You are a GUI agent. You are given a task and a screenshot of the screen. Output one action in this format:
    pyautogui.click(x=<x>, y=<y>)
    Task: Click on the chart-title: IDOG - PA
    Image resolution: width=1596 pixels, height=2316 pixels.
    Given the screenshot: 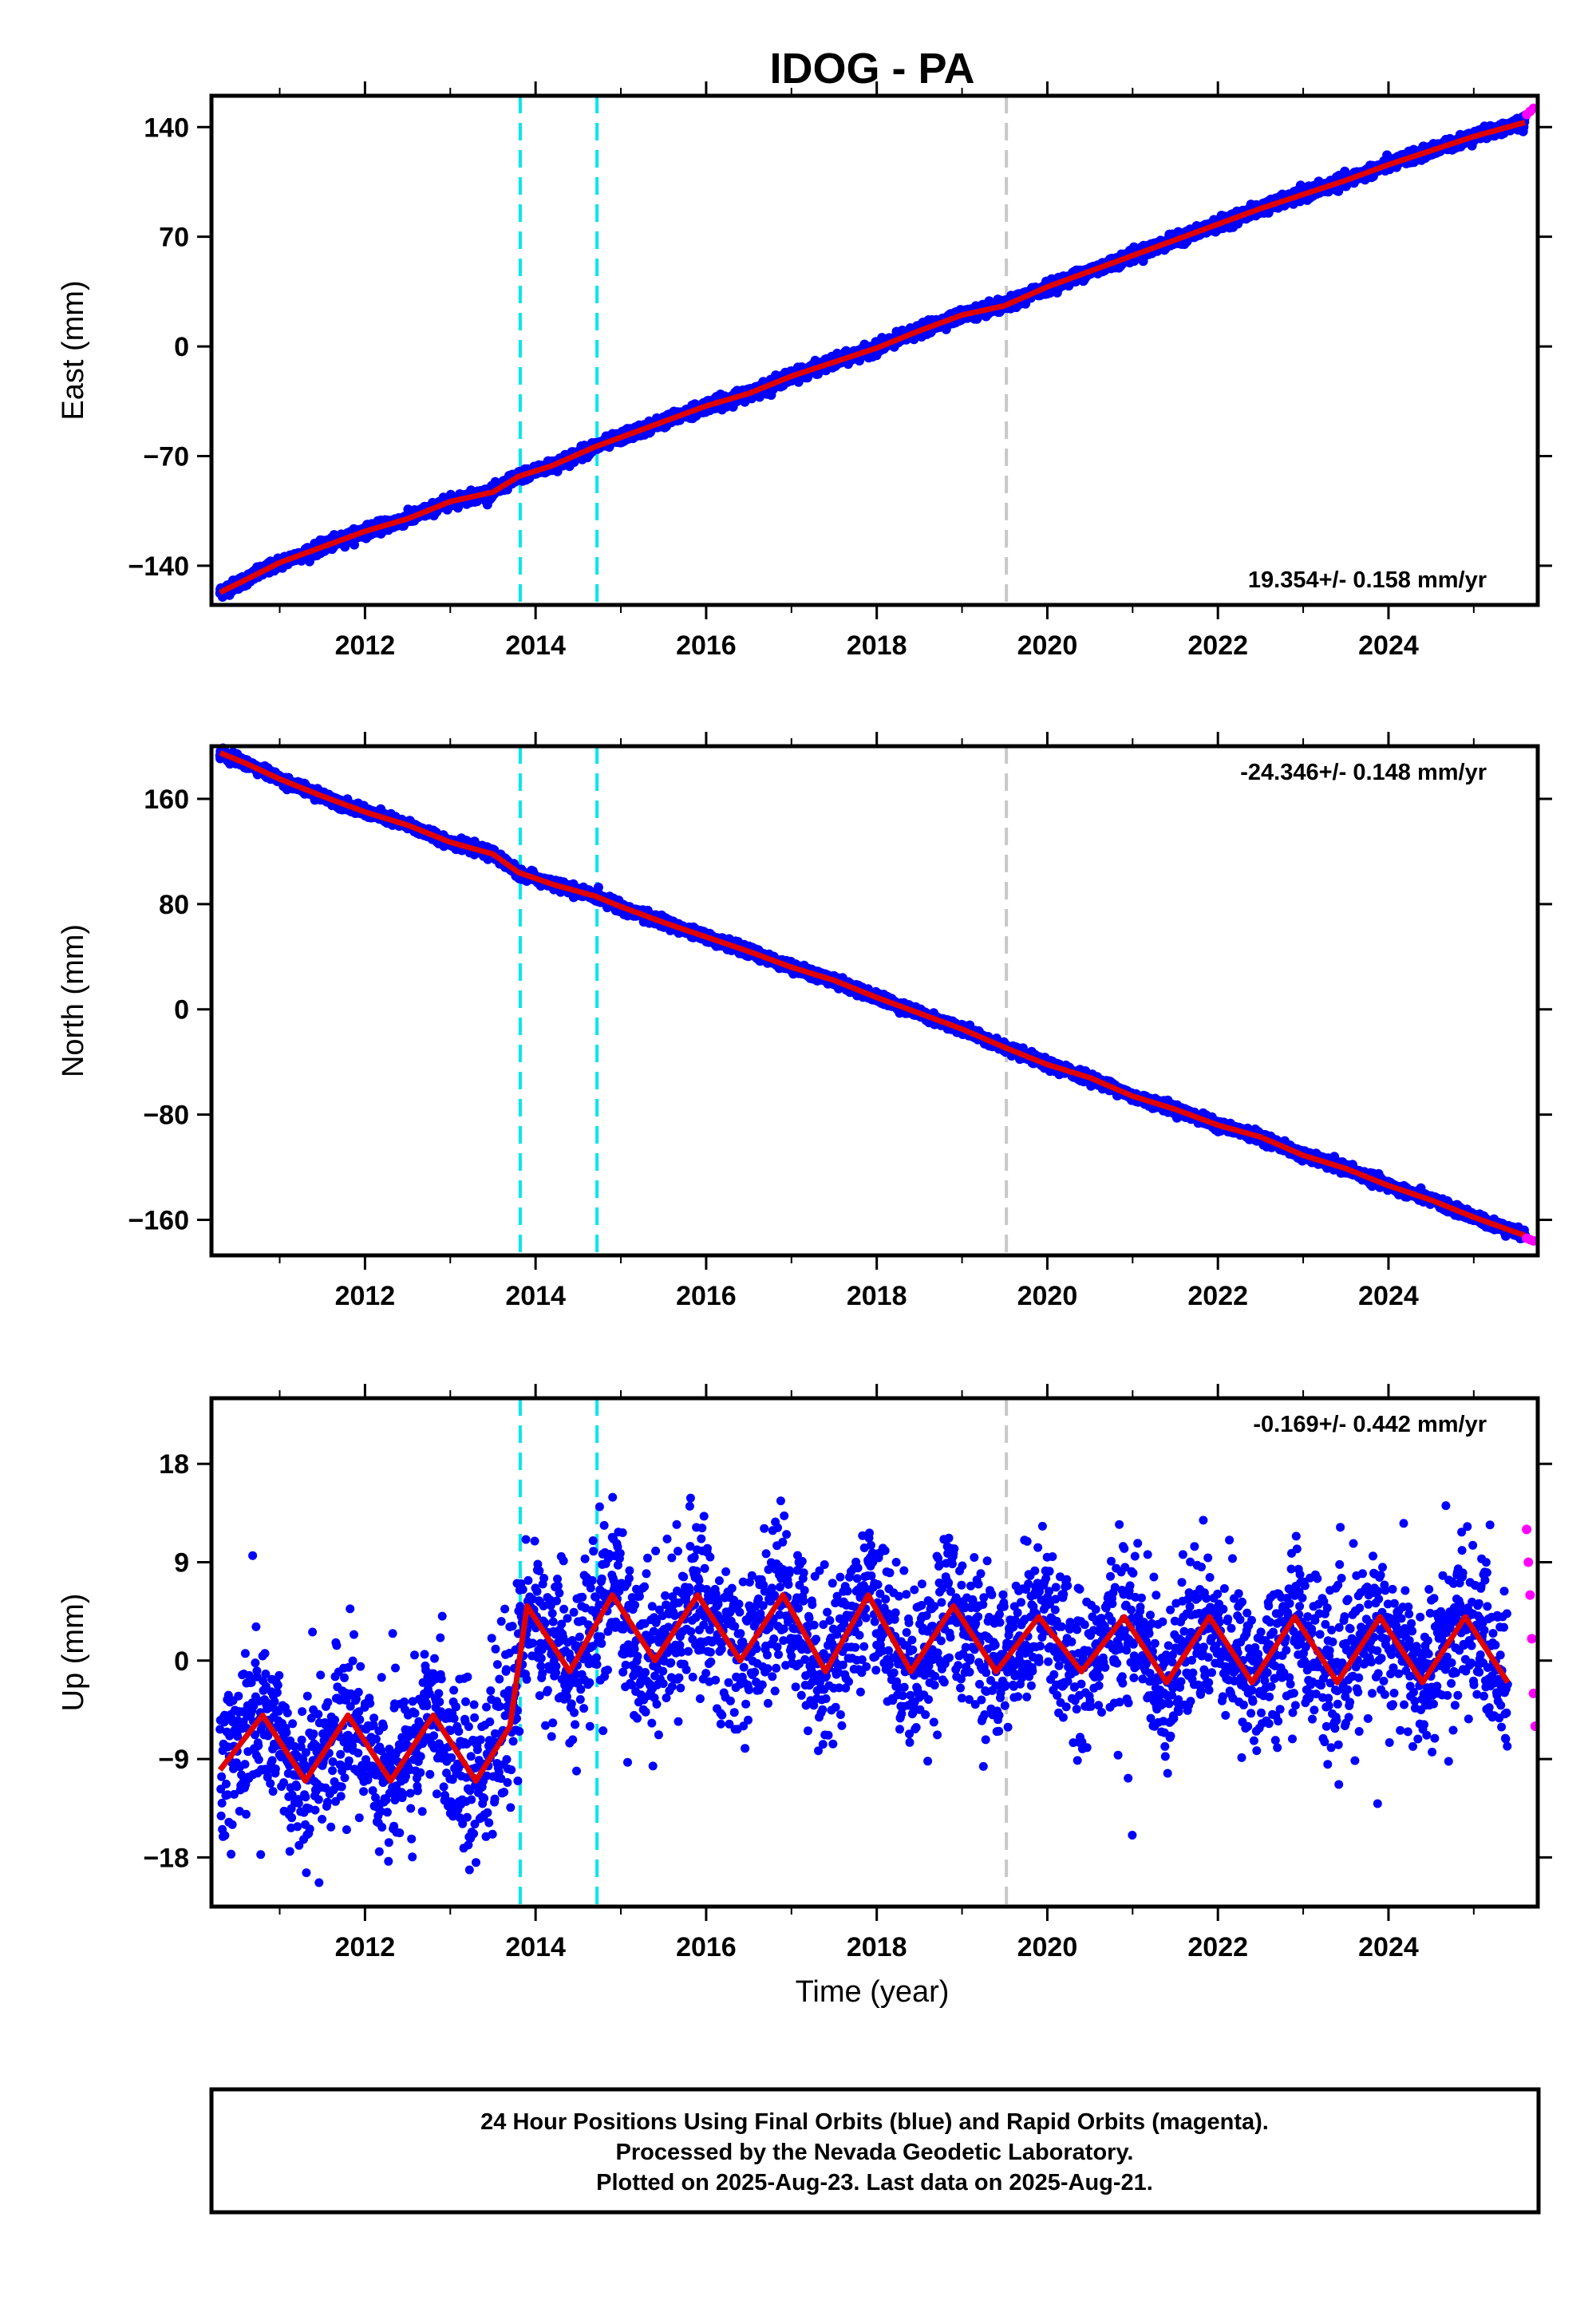 What is the action you would take?
    pyautogui.click(x=871, y=69)
    